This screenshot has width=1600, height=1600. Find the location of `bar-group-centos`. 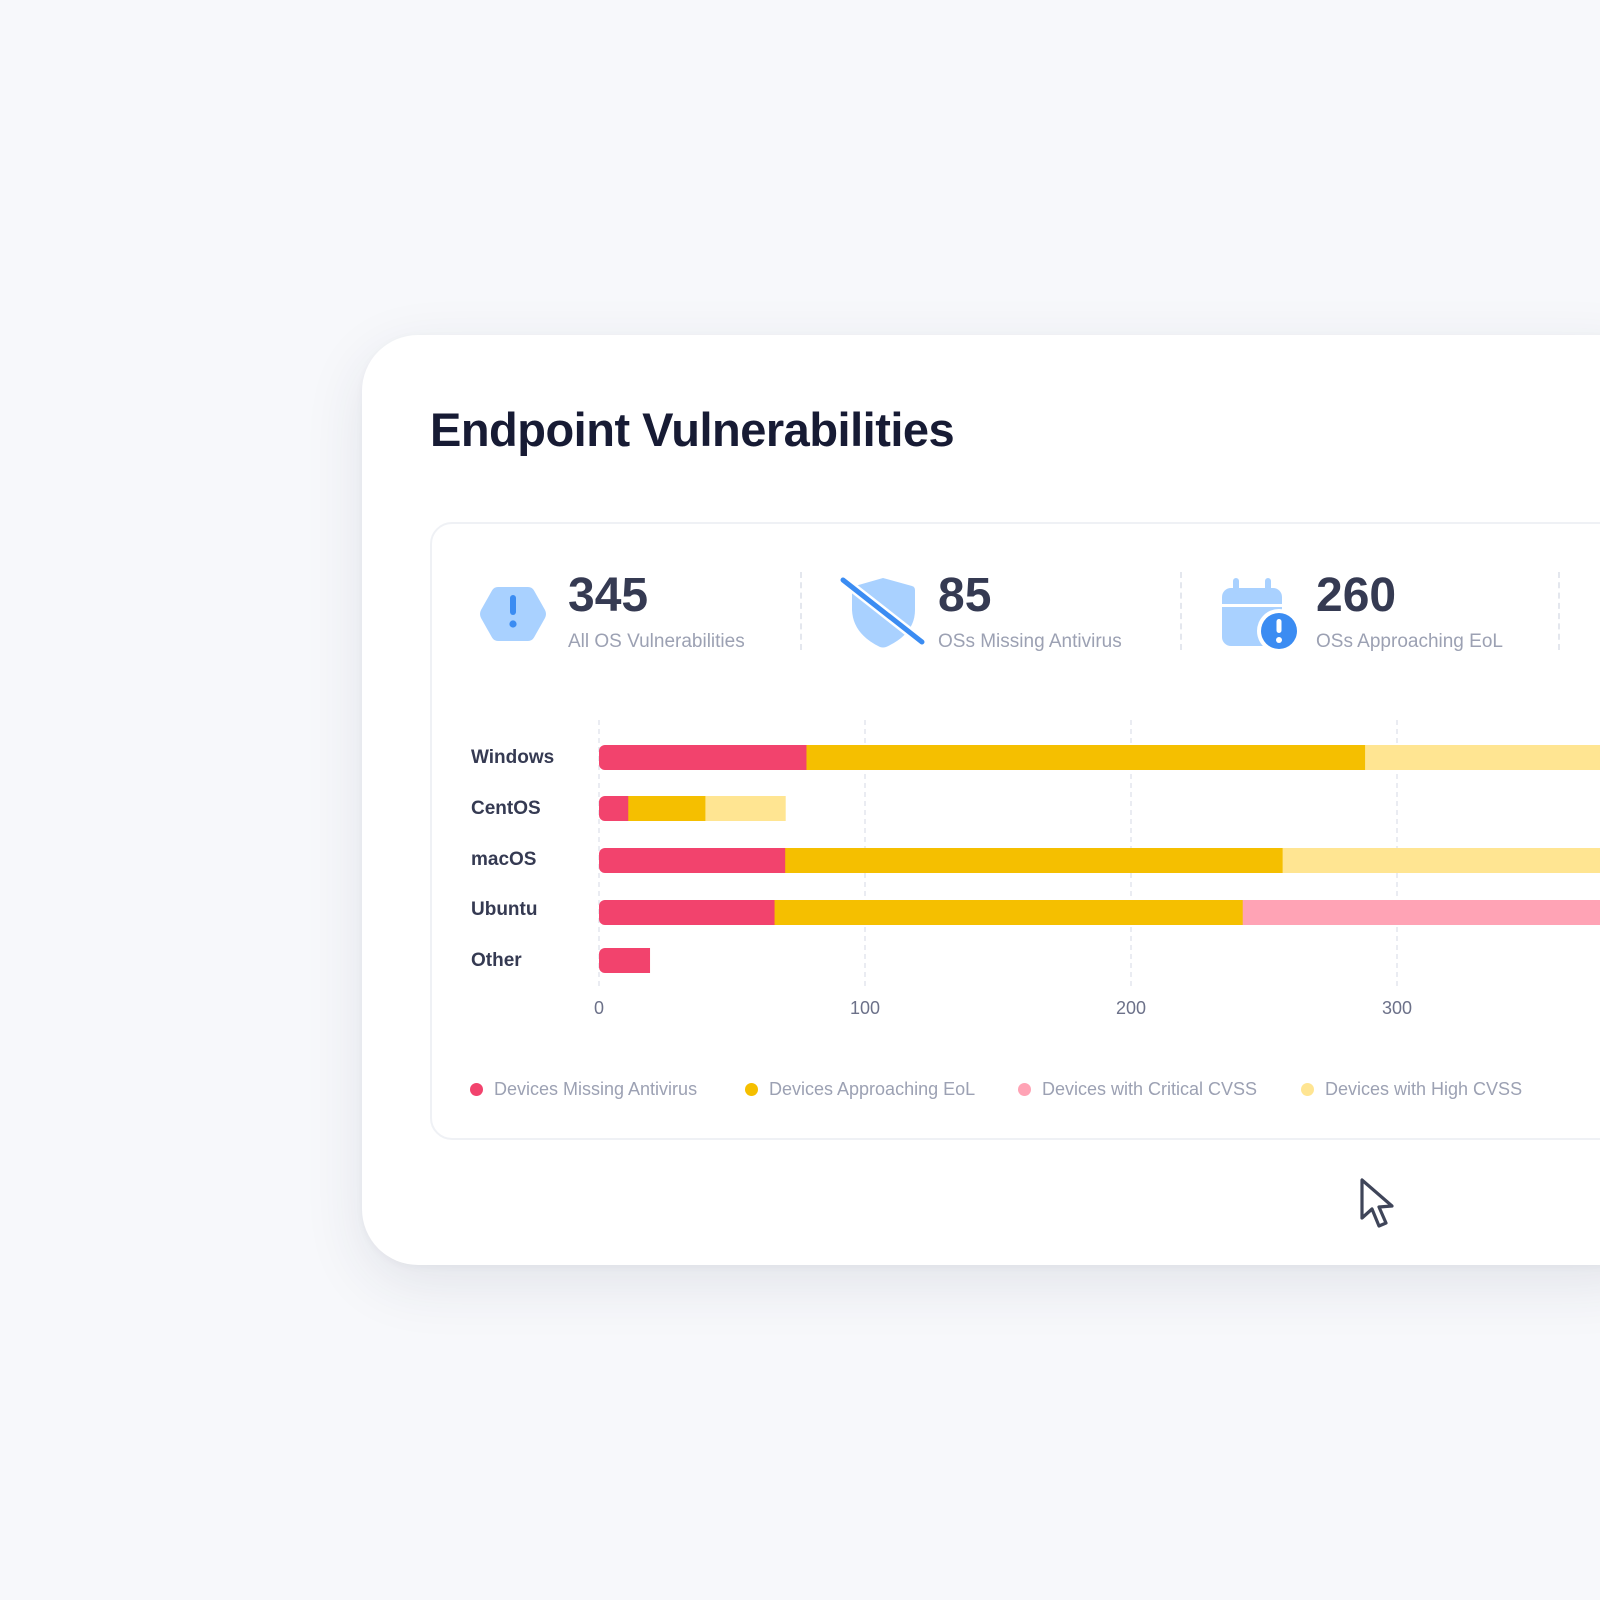

bar-group-centos is located at coordinates (692, 808).